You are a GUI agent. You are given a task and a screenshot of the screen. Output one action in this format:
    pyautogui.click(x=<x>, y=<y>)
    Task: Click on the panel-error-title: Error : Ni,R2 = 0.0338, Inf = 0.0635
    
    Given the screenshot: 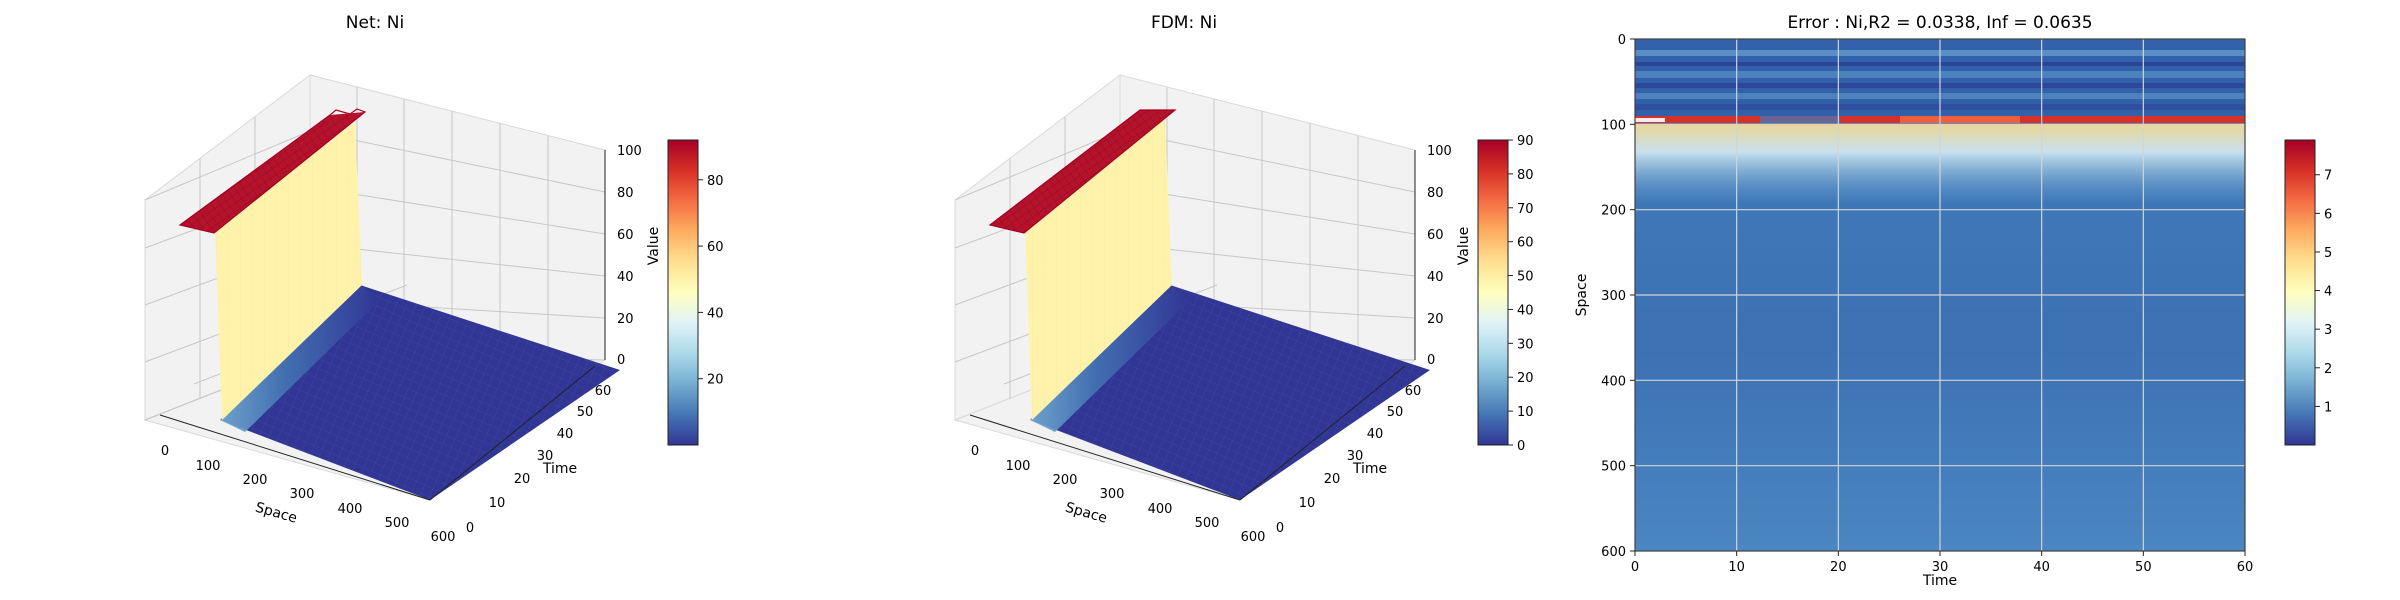 What is the action you would take?
    pyautogui.click(x=1939, y=23)
    